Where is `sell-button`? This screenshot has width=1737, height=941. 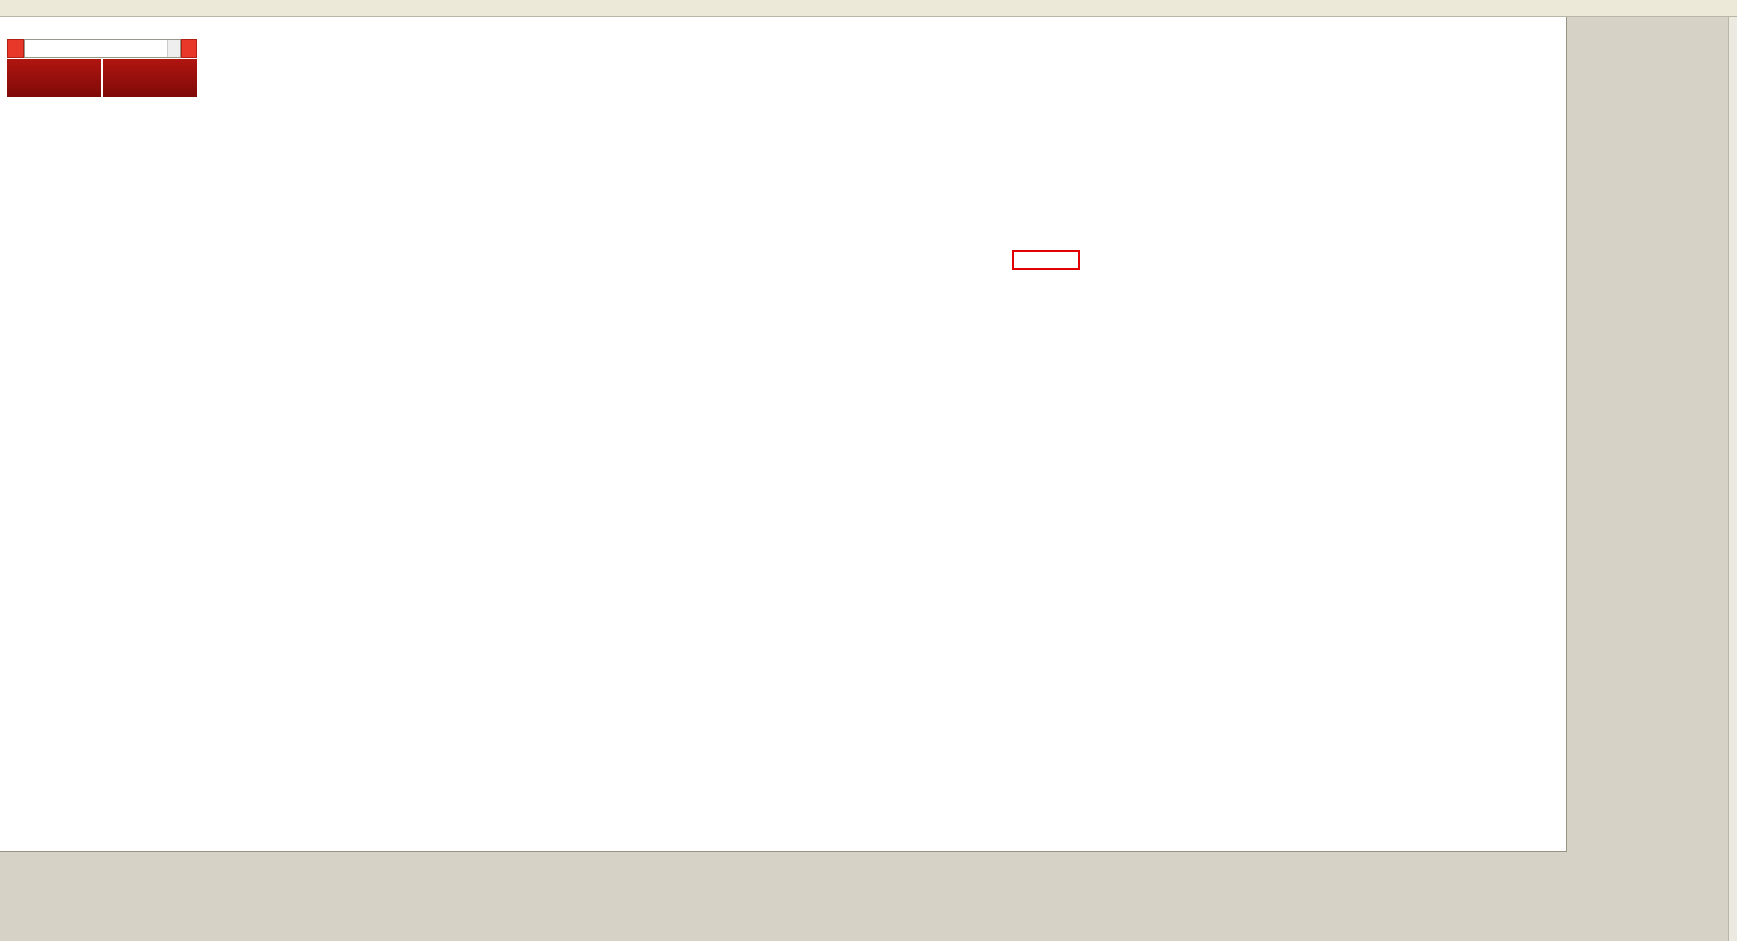
sell-button is located at coordinates (15, 48).